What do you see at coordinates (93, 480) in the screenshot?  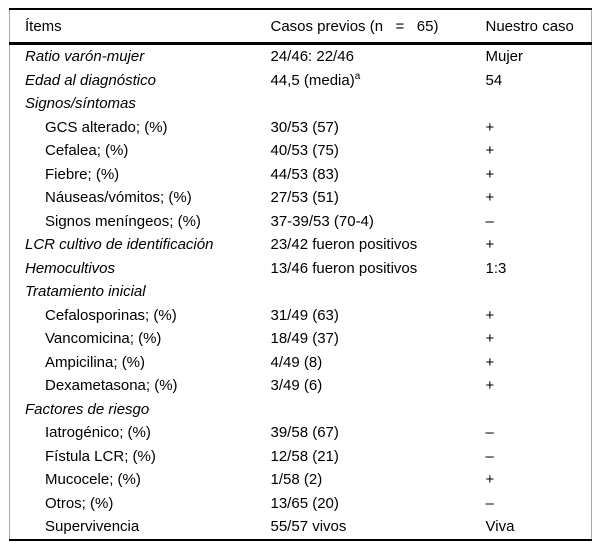 I see `item-label: Mucocele; (%)` at bounding box center [93, 480].